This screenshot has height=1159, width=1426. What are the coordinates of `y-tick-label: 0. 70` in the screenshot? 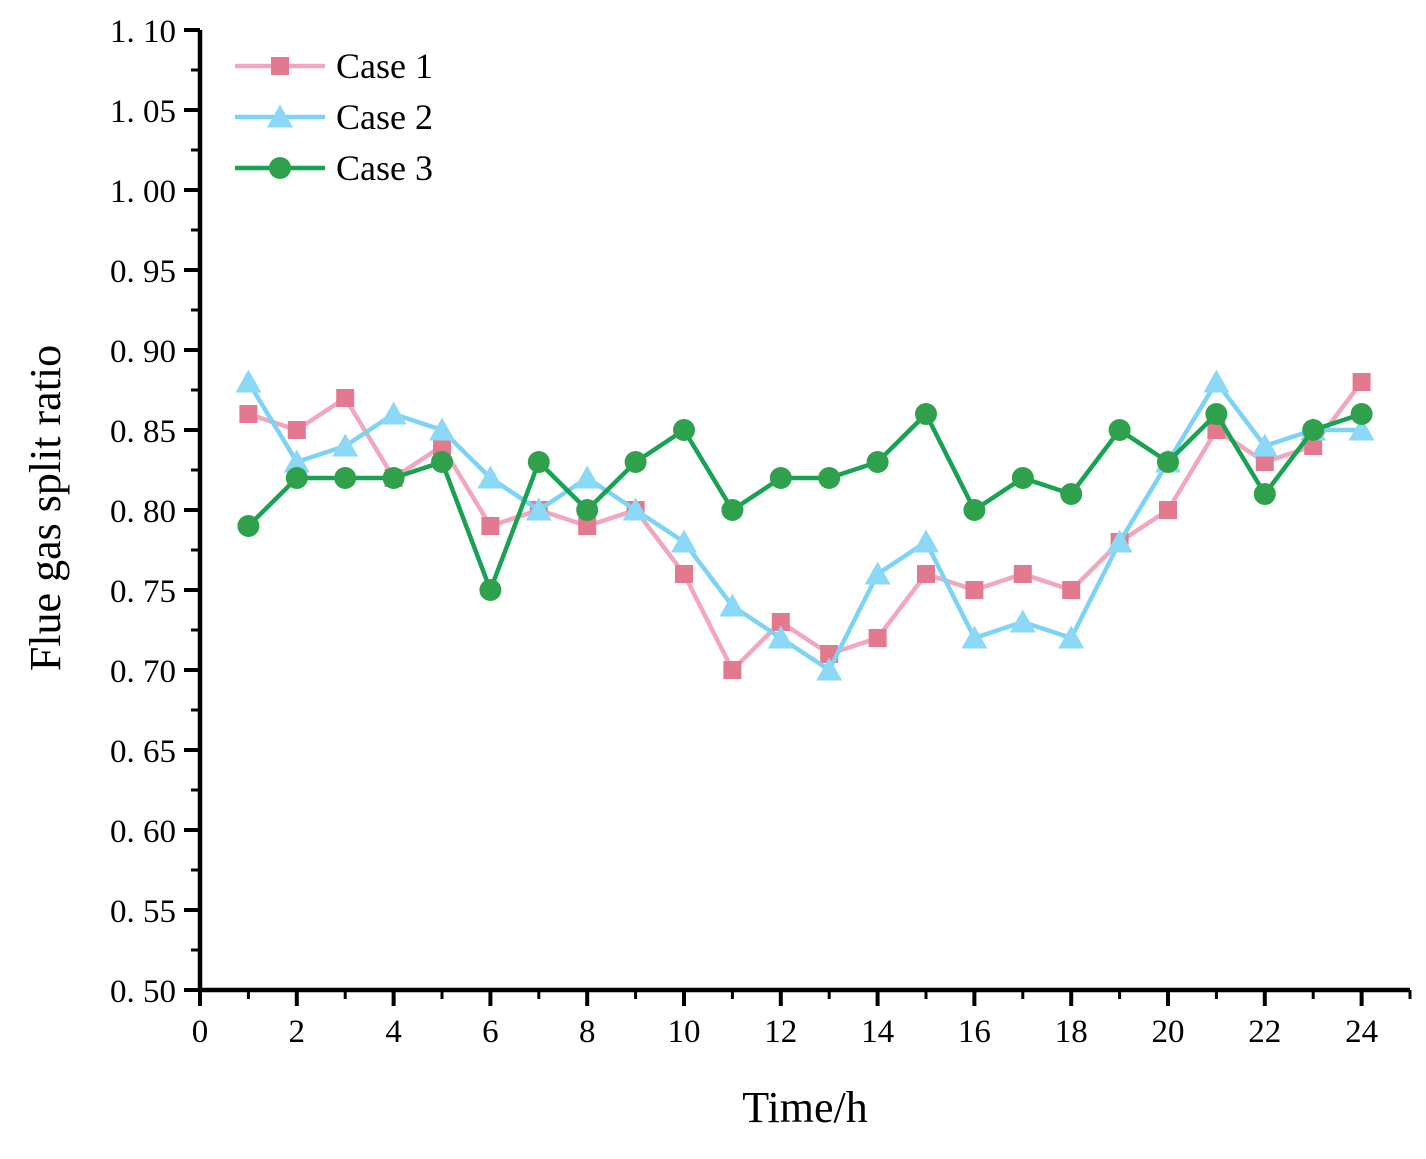 It's located at (143, 672).